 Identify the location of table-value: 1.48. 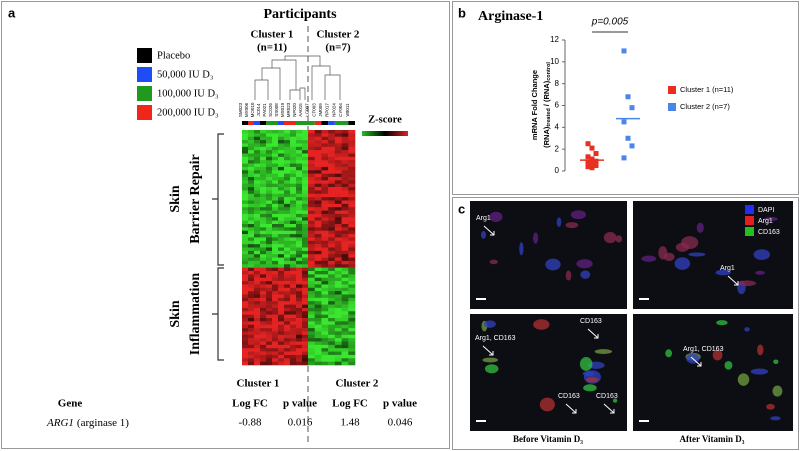
(350, 423).